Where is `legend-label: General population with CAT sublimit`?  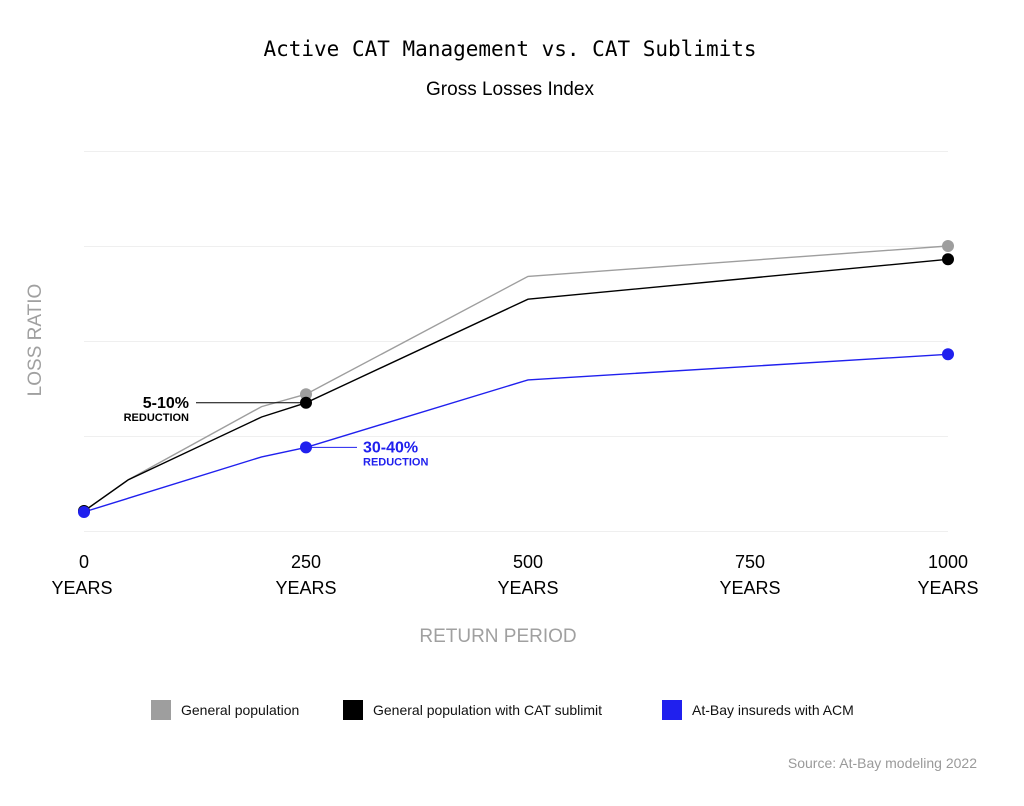 legend-label: General population with CAT sublimit is located at coordinates (487, 710).